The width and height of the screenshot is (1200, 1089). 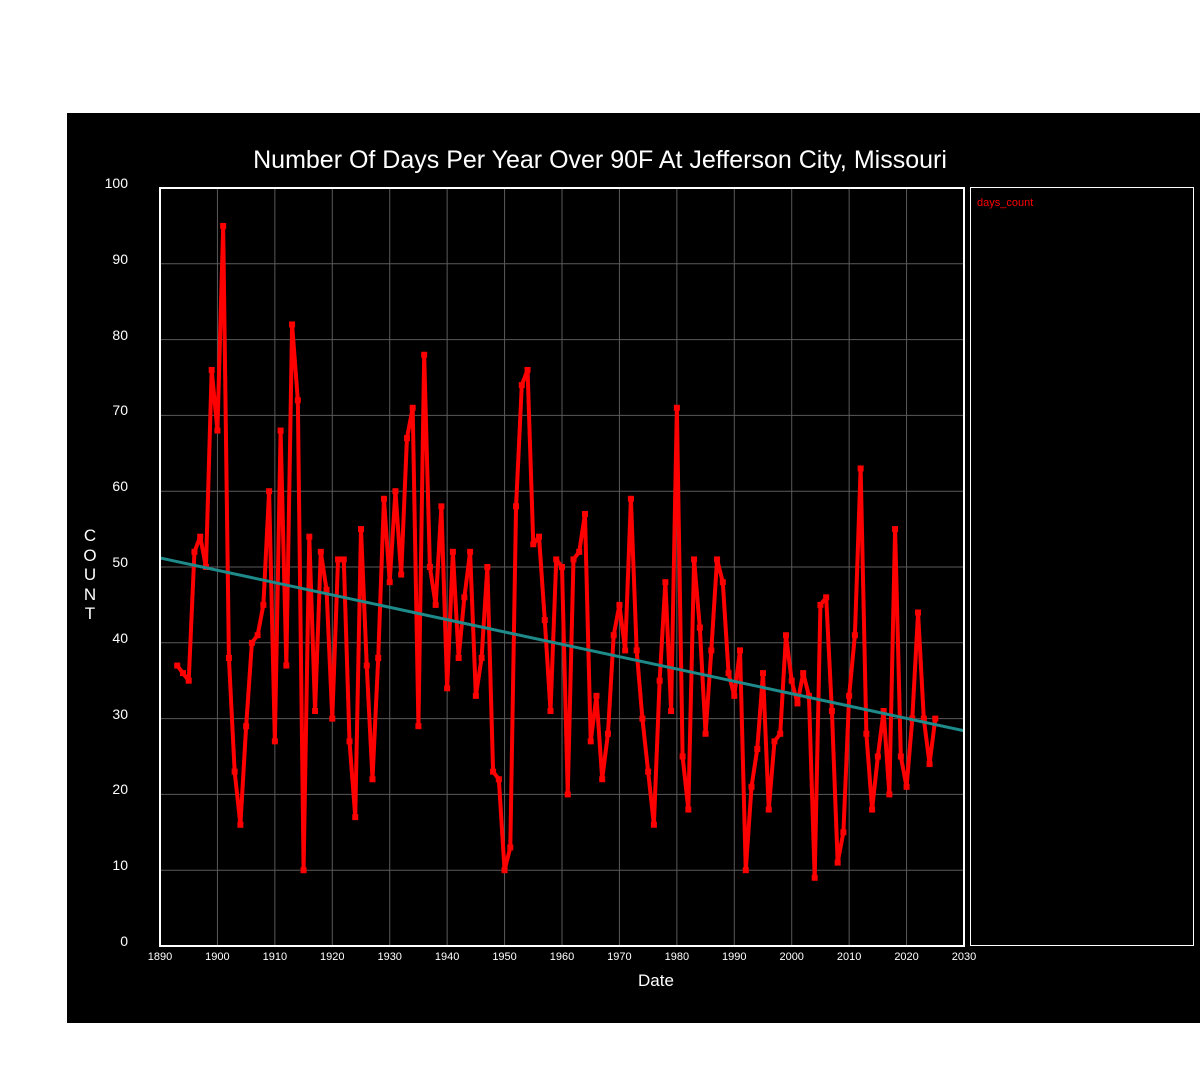 What do you see at coordinates (656, 980) in the screenshot?
I see `x-axis-label: Date` at bounding box center [656, 980].